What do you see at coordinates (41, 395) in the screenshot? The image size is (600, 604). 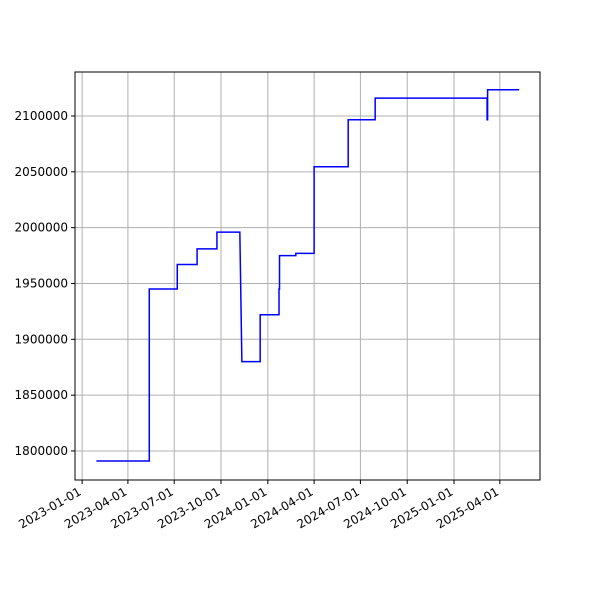 I see `y-tick-label: 1850000` at bounding box center [41, 395].